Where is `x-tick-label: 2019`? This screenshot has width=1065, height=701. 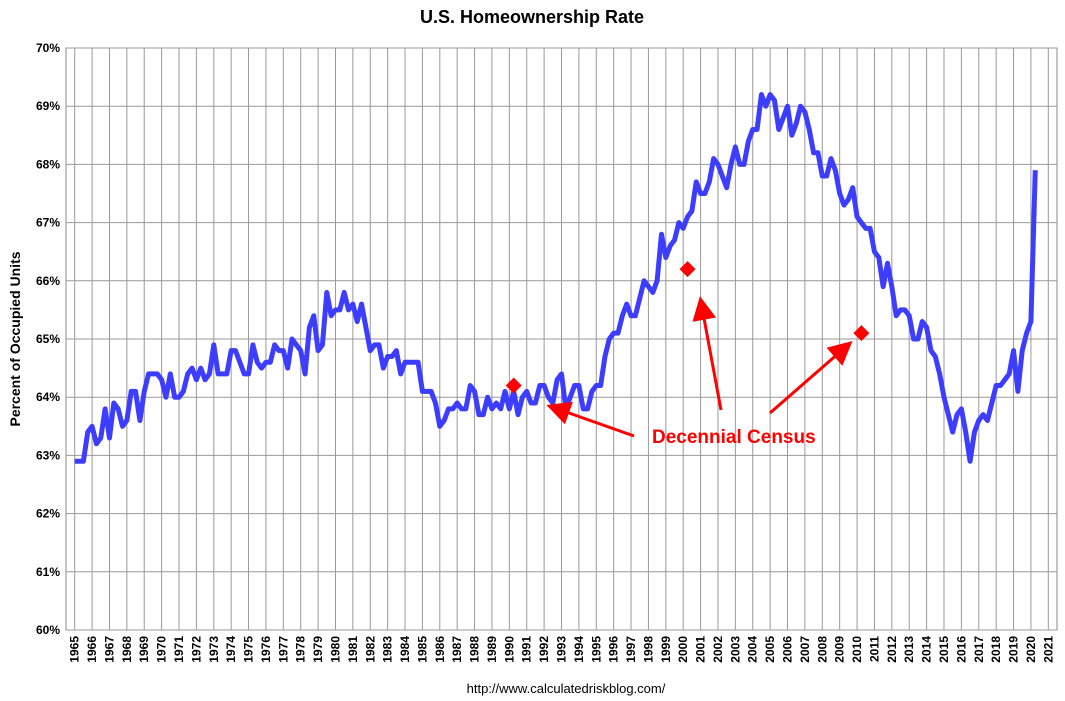
x-tick-label: 2019 is located at coordinates (1014, 649).